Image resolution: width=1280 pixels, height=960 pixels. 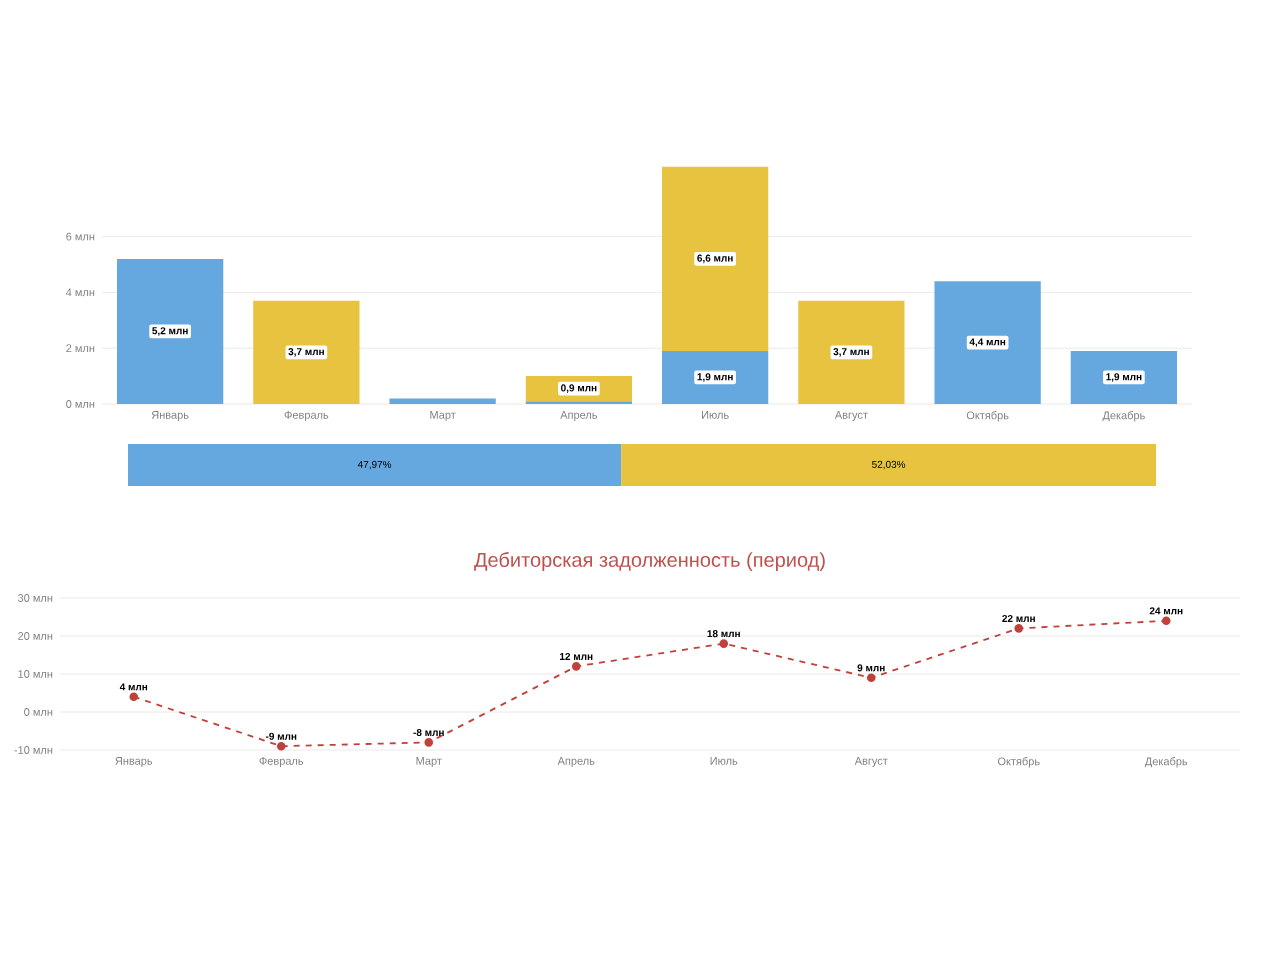 What do you see at coordinates (649, 561) in the screenshot?
I see `chart-title: Дебиторская задолженность (период)` at bounding box center [649, 561].